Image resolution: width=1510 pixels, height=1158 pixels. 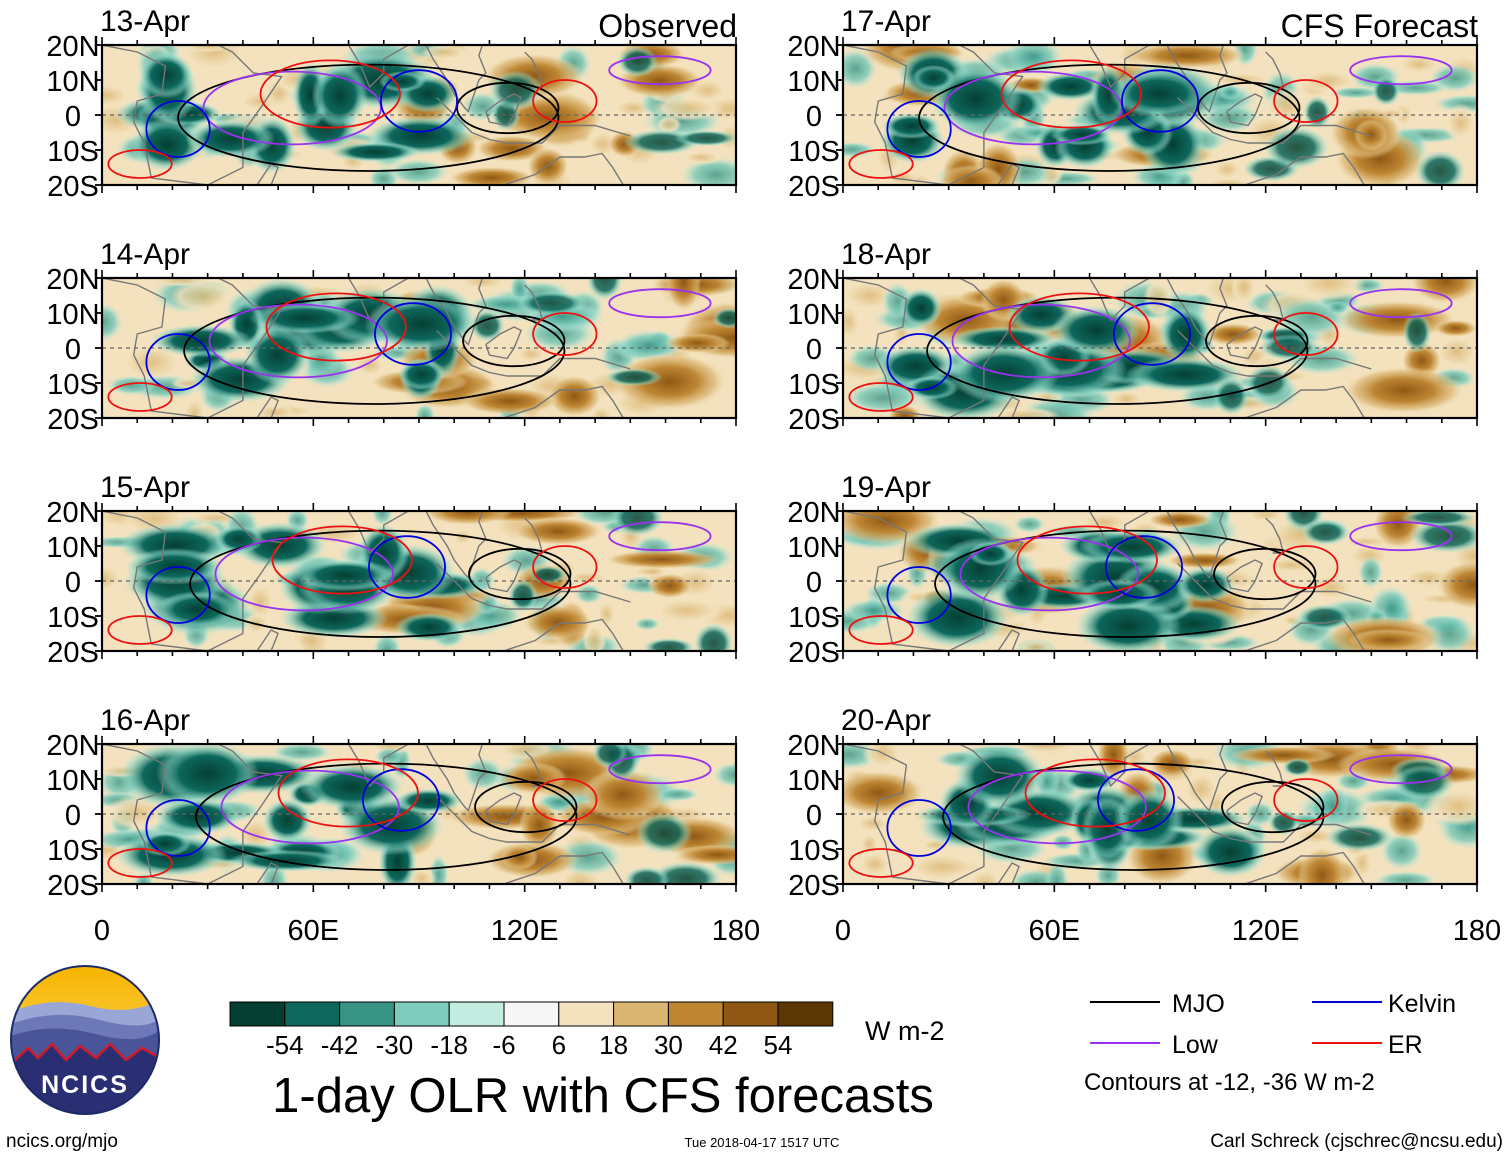 What do you see at coordinates (886, 21) in the screenshot?
I see `panel-date-label: 17-Apr` at bounding box center [886, 21].